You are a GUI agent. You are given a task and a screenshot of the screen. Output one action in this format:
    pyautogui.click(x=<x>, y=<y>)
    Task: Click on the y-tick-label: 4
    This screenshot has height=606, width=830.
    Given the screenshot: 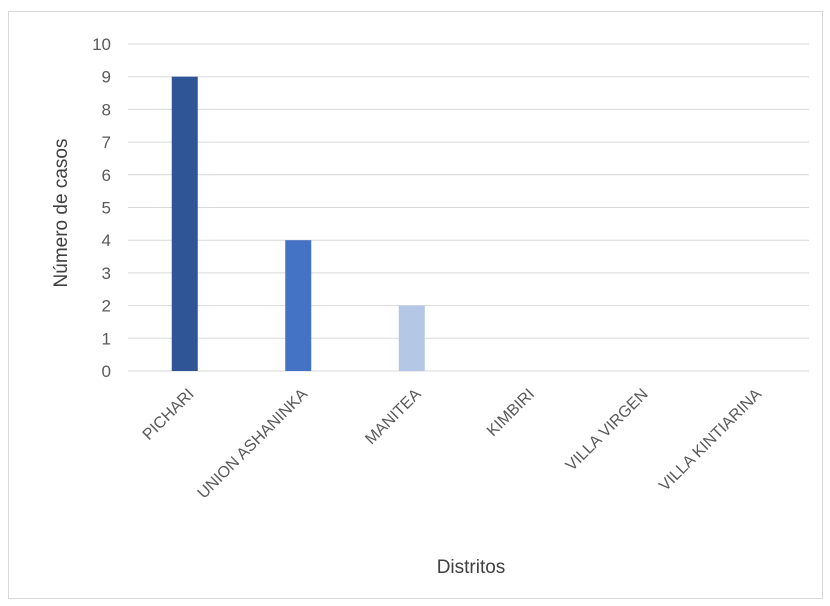 What is the action you would take?
    pyautogui.click(x=106, y=240)
    